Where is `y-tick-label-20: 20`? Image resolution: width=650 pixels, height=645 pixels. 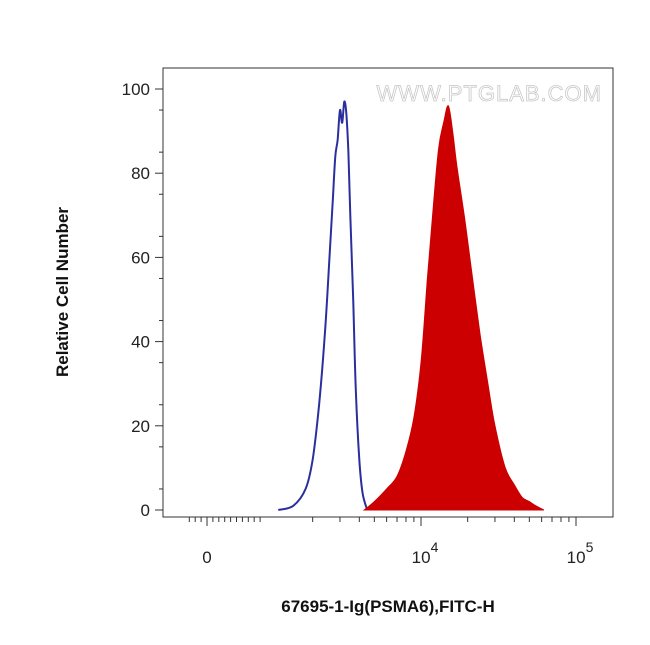 y-tick-label-20: 20 is located at coordinates (140, 426).